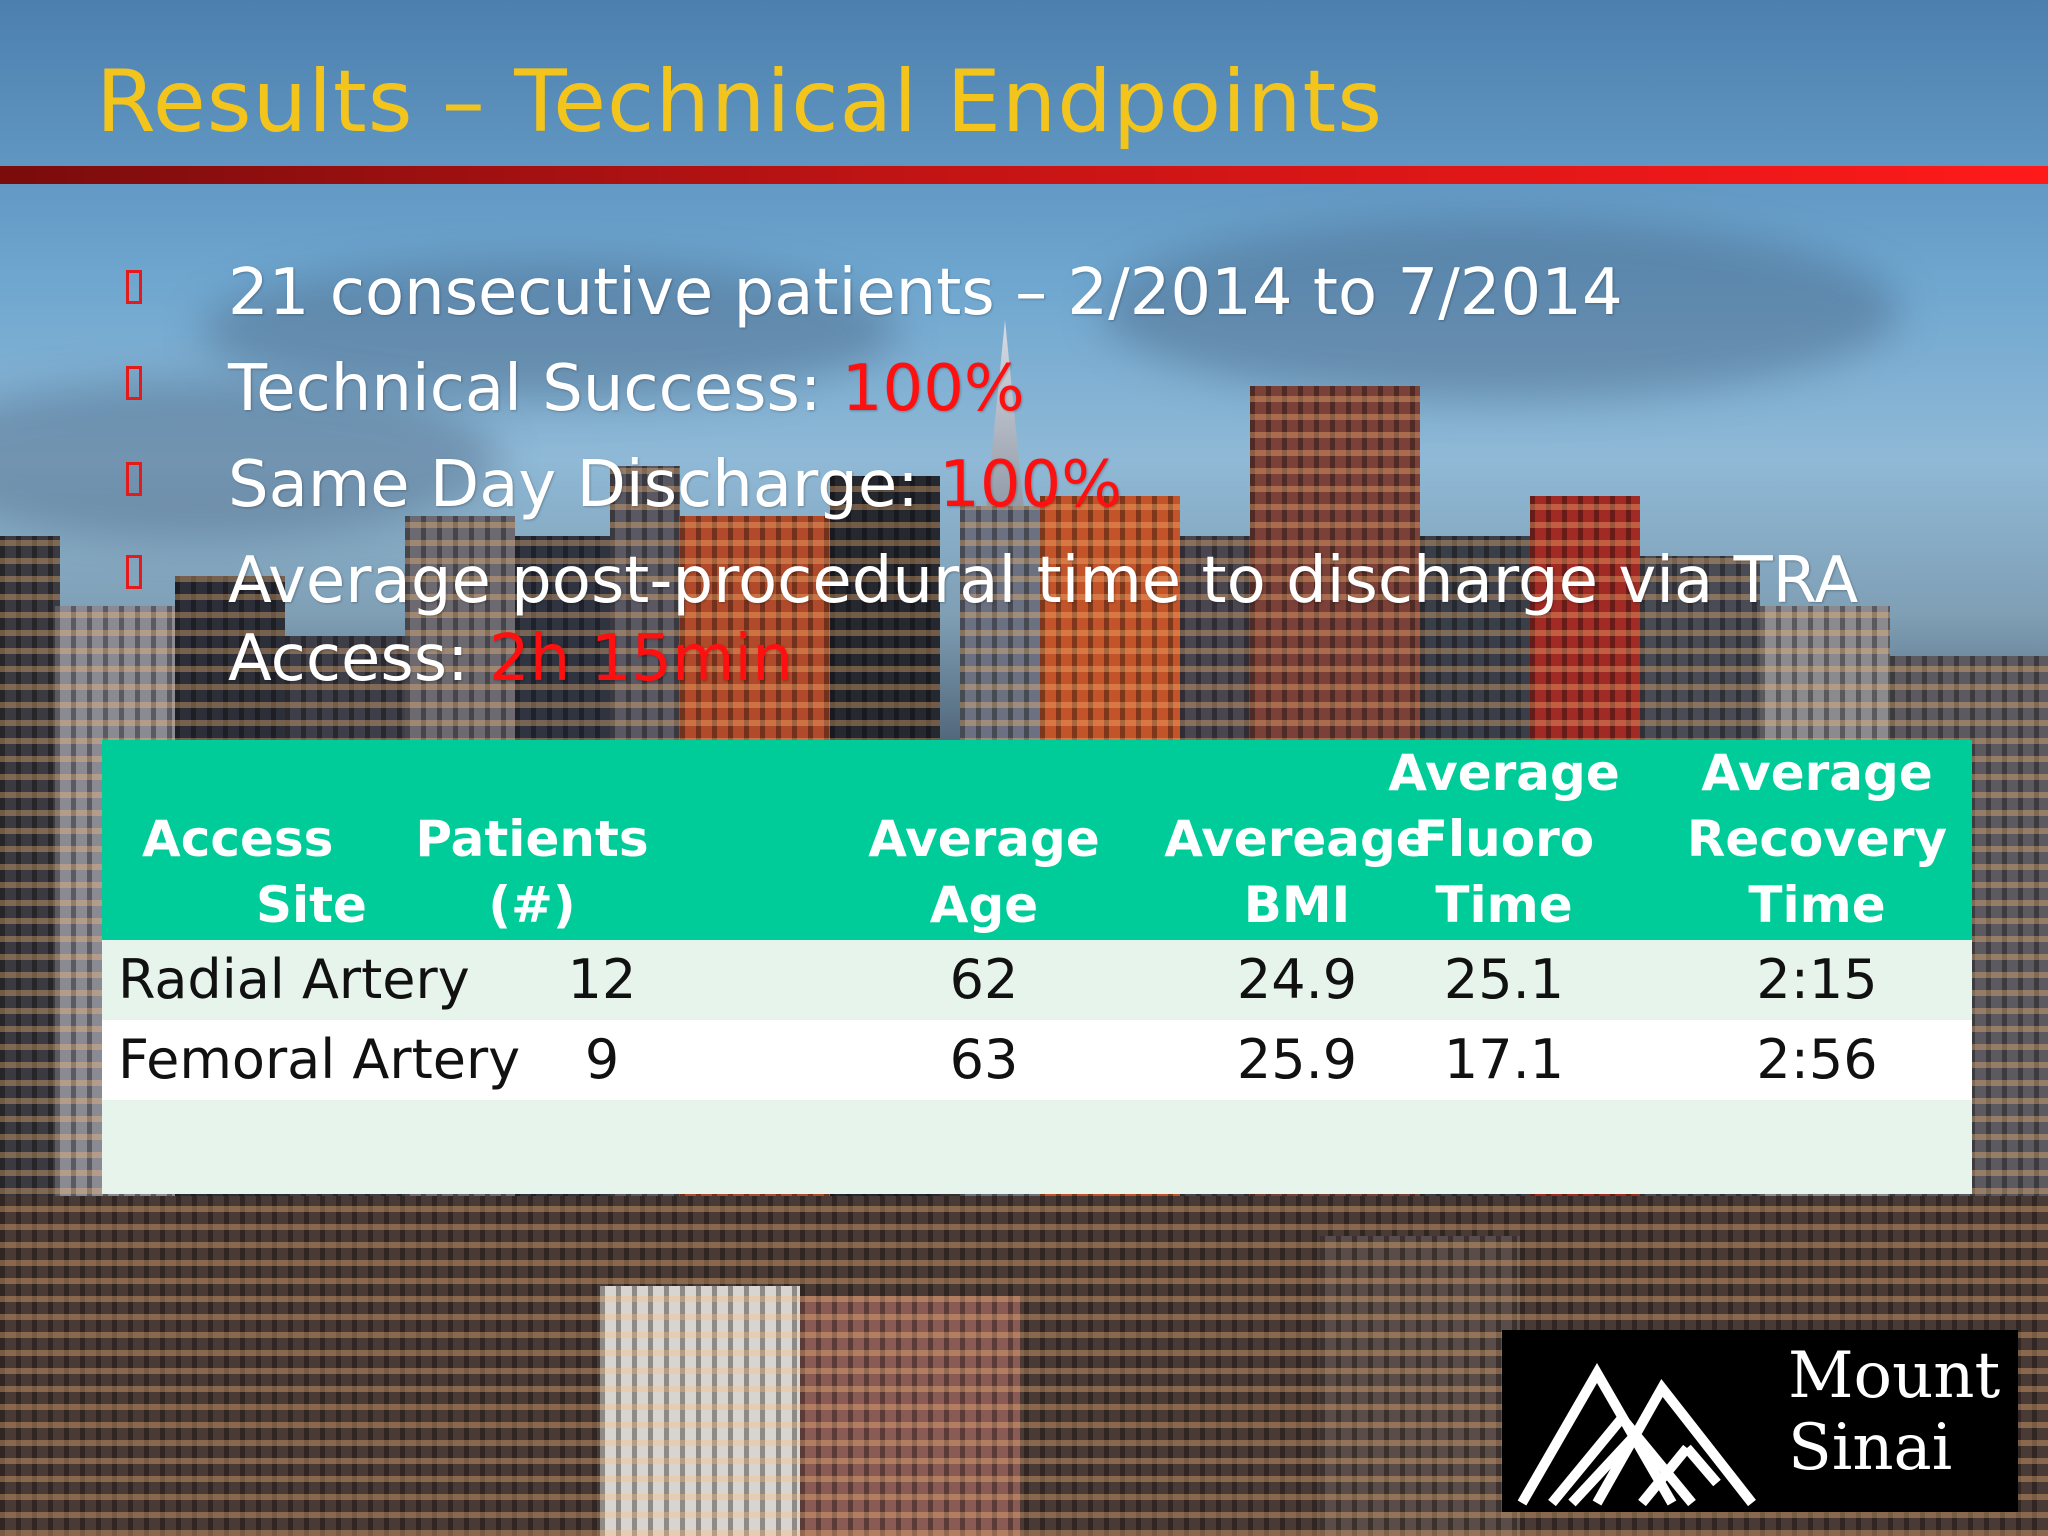  Describe the element at coordinates (641, 659) in the screenshot. I see `bullet-4-value: 2h 15min` at that location.